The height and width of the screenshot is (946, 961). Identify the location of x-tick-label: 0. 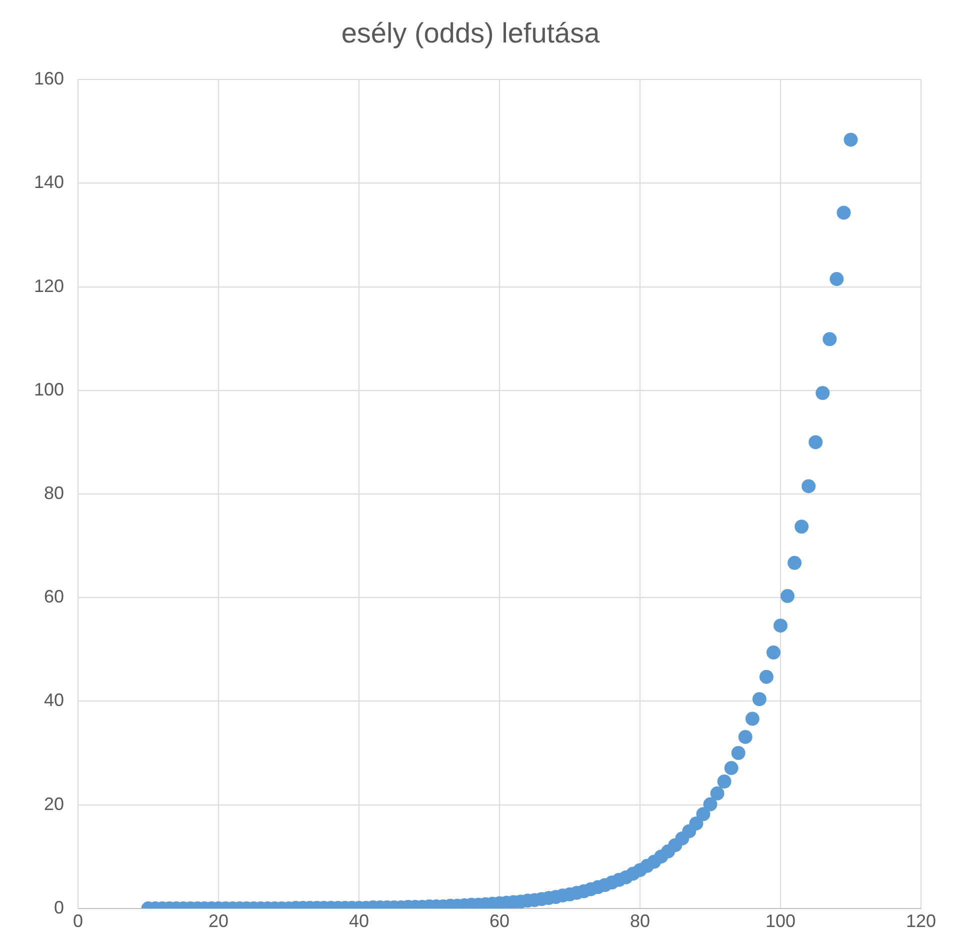
(78, 921).